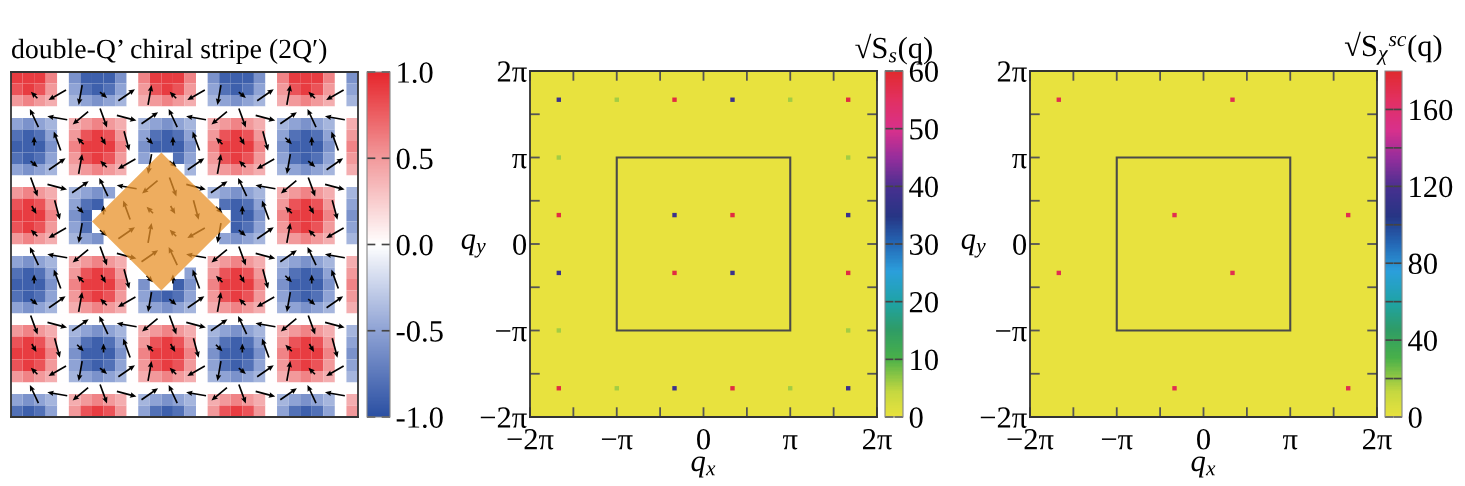 Image resolution: width=1465 pixels, height=486 pixels. I want to click on color-bar-label: 10, so click(924, 360).